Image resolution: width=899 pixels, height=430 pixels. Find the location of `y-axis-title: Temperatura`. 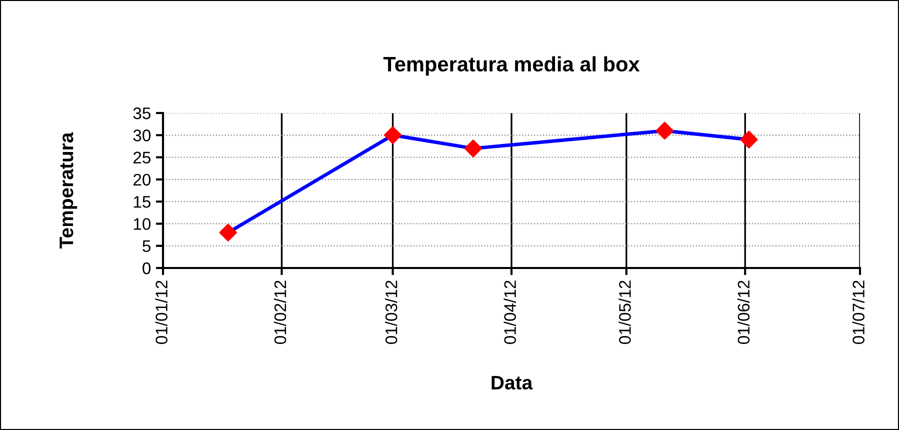

y-axis-title: Temperatura is located at coordinates (69, 190).